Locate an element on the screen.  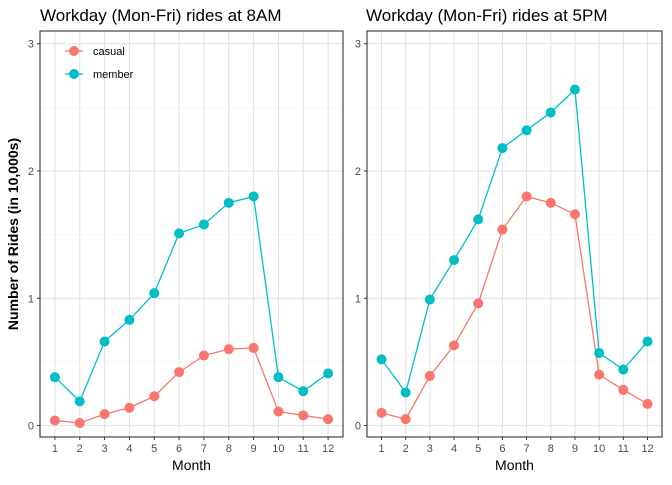
legend-key-casual is located at coordinates (74, 51).